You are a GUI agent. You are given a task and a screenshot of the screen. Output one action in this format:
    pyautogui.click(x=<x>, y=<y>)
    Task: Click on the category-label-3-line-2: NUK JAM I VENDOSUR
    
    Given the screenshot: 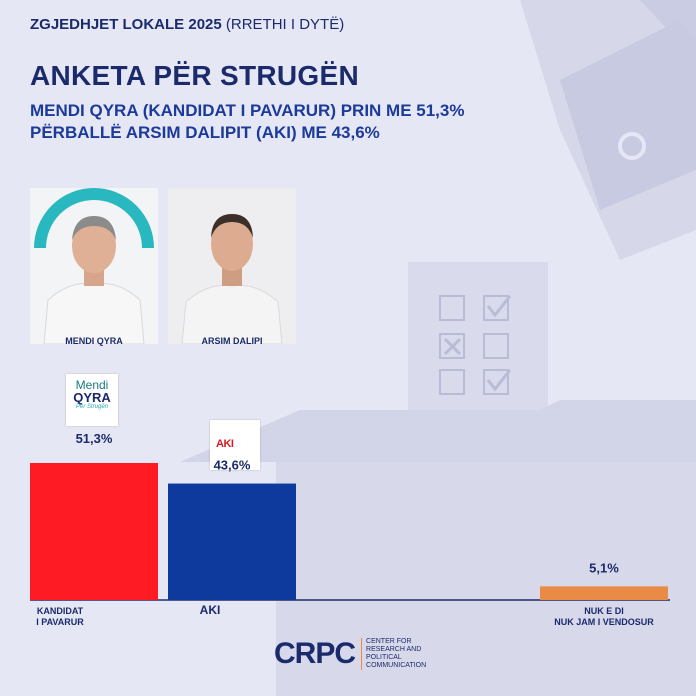 What is the action you would take?
    pyautogui.click(x=604, y=622)
    